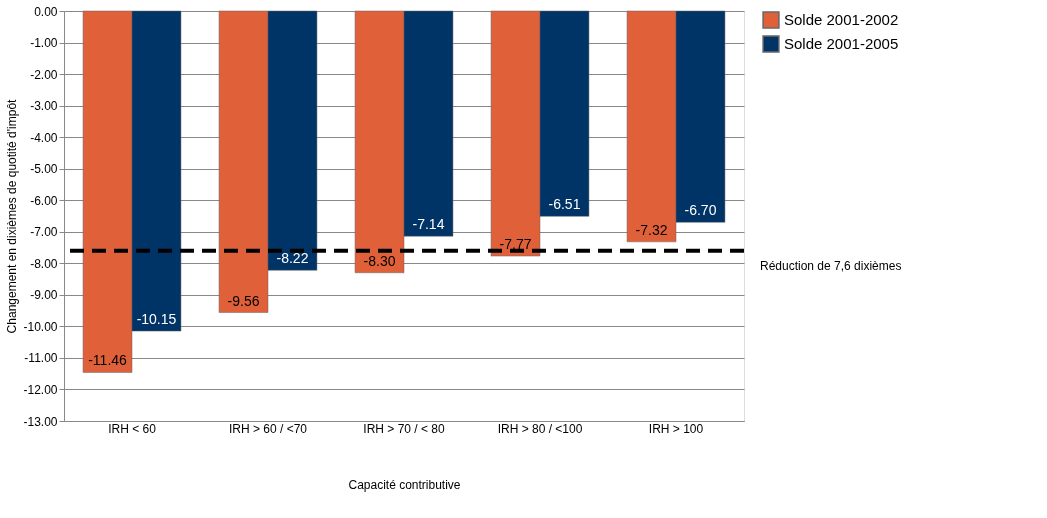 Image resolution: width=1047 pixels, height=518 pixels. What do you see at coordinates (243, 300) in the screenshot?
I see `data-label: -9.56` at bounding box center [243, 300].